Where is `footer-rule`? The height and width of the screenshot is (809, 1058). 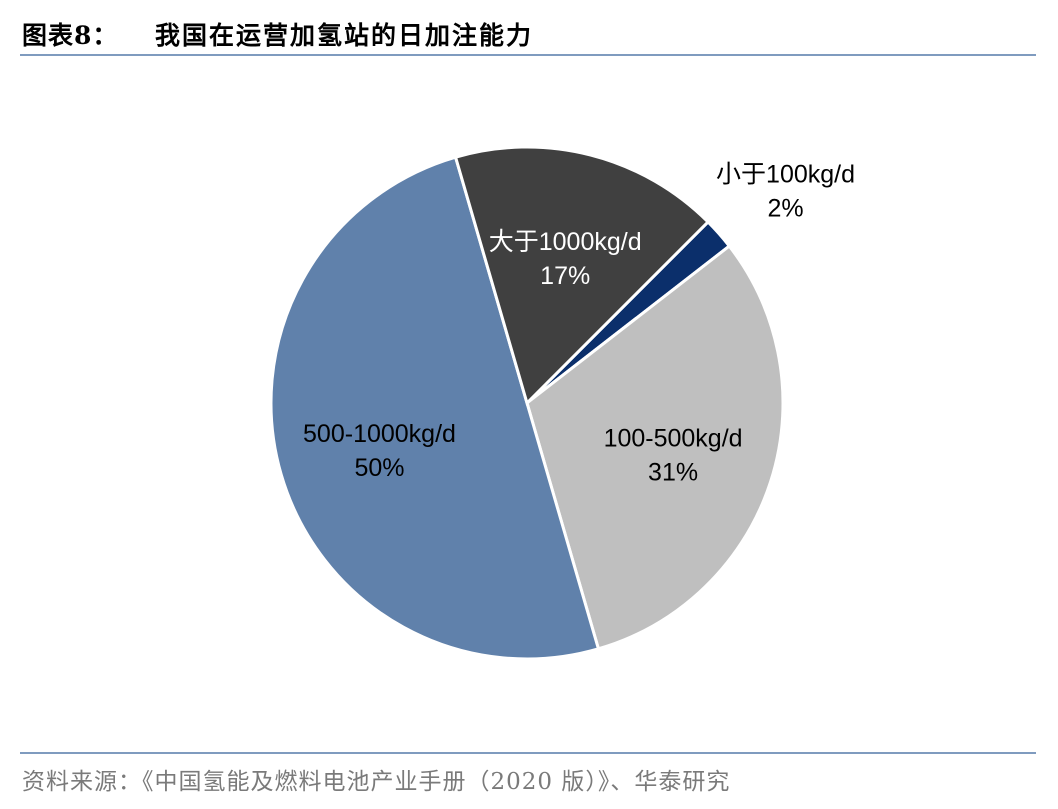 footer-rule is located at coordinates (528, 753).